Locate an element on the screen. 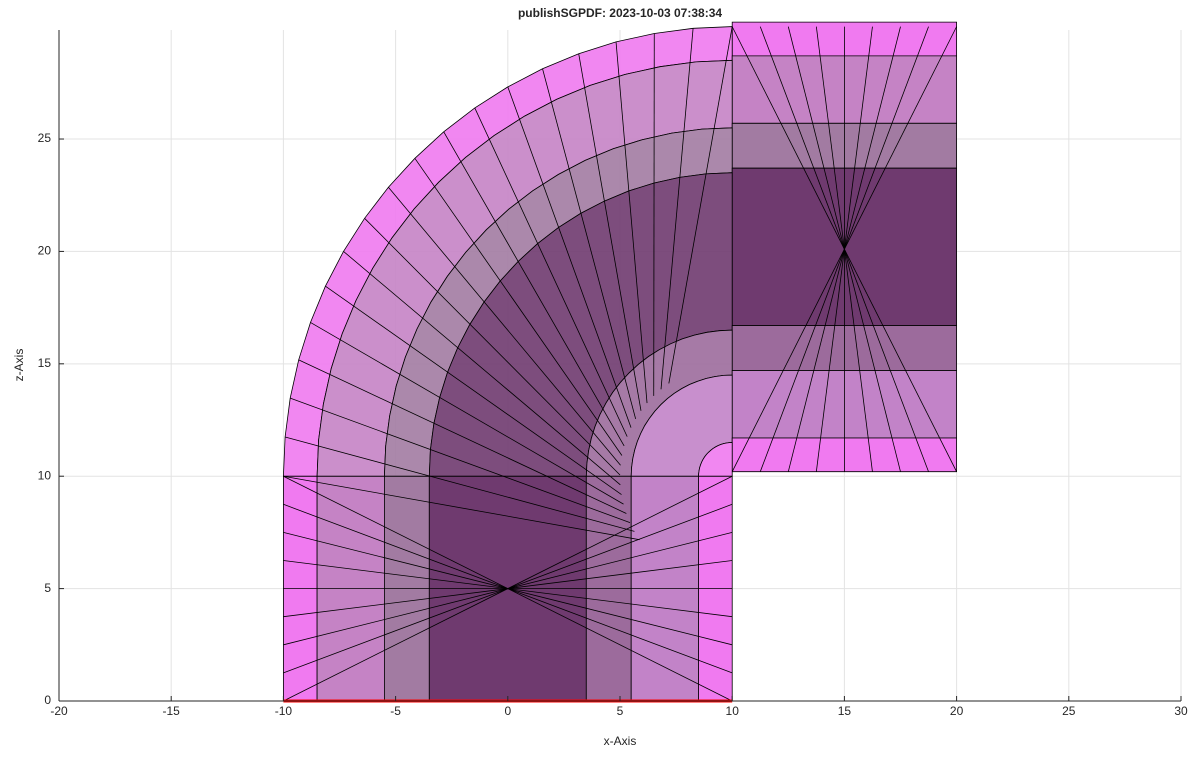 This screenshot has height=759, width=1201. y-tick-label: 25 is located at coordinates (45, 138).